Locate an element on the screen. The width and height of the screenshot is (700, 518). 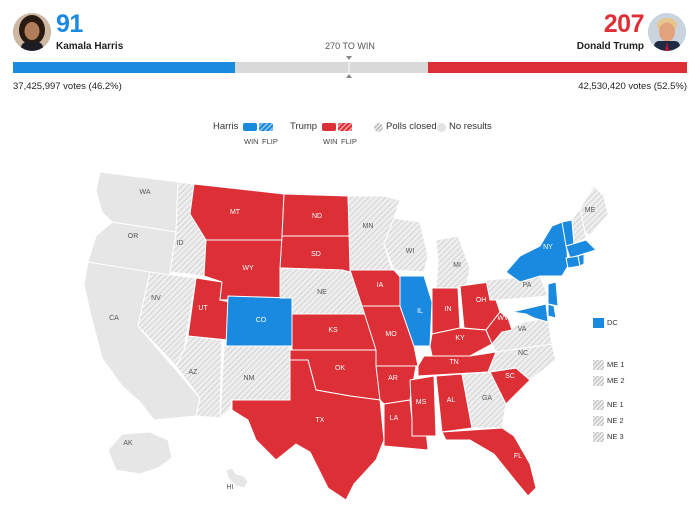
trump-progress-bar is located at coordinates (557, 67).